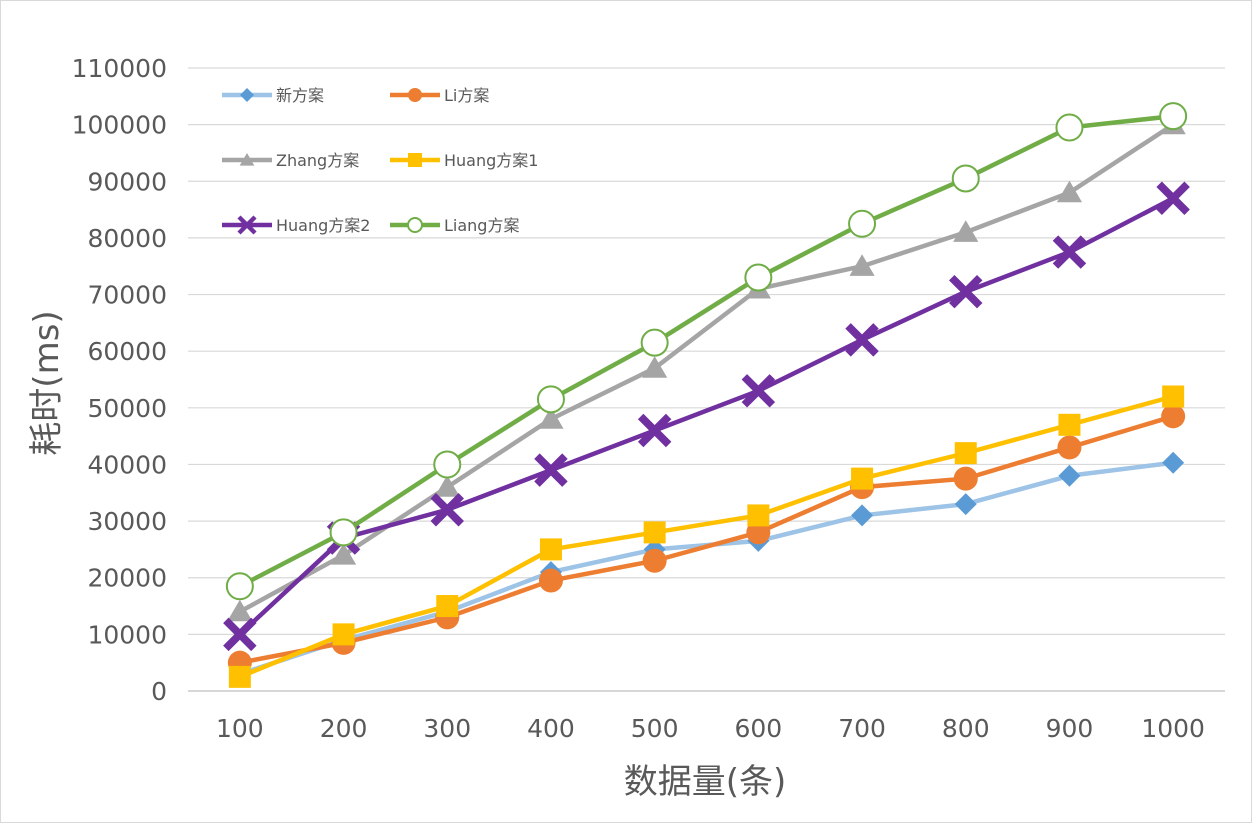 This screenshot has width=1252, height=827. I want to click on x-tick-label: 500, so click(655, 728).